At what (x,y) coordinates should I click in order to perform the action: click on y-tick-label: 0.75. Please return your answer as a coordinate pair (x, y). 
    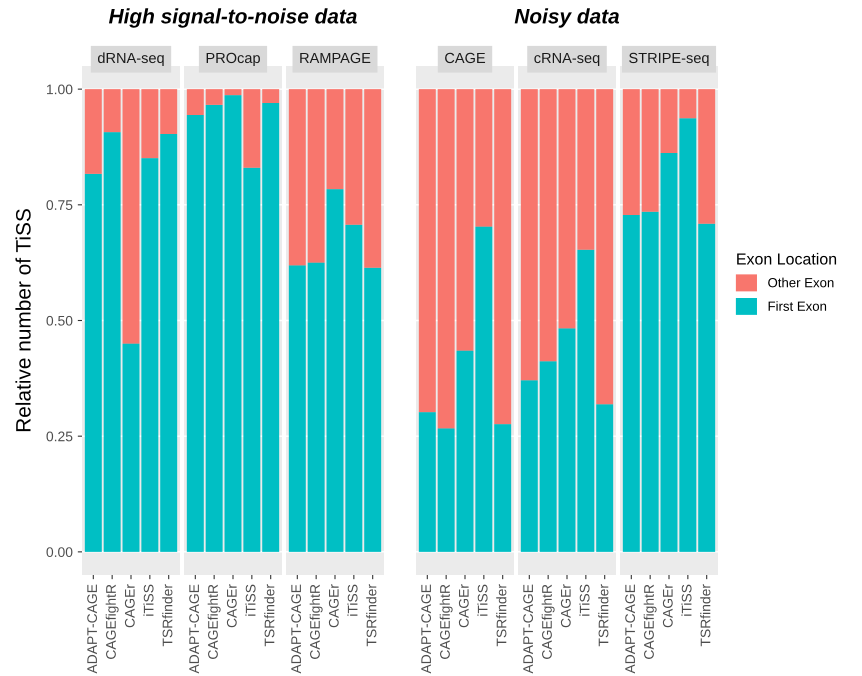
    Looking at the image, I should click on (59, 205).